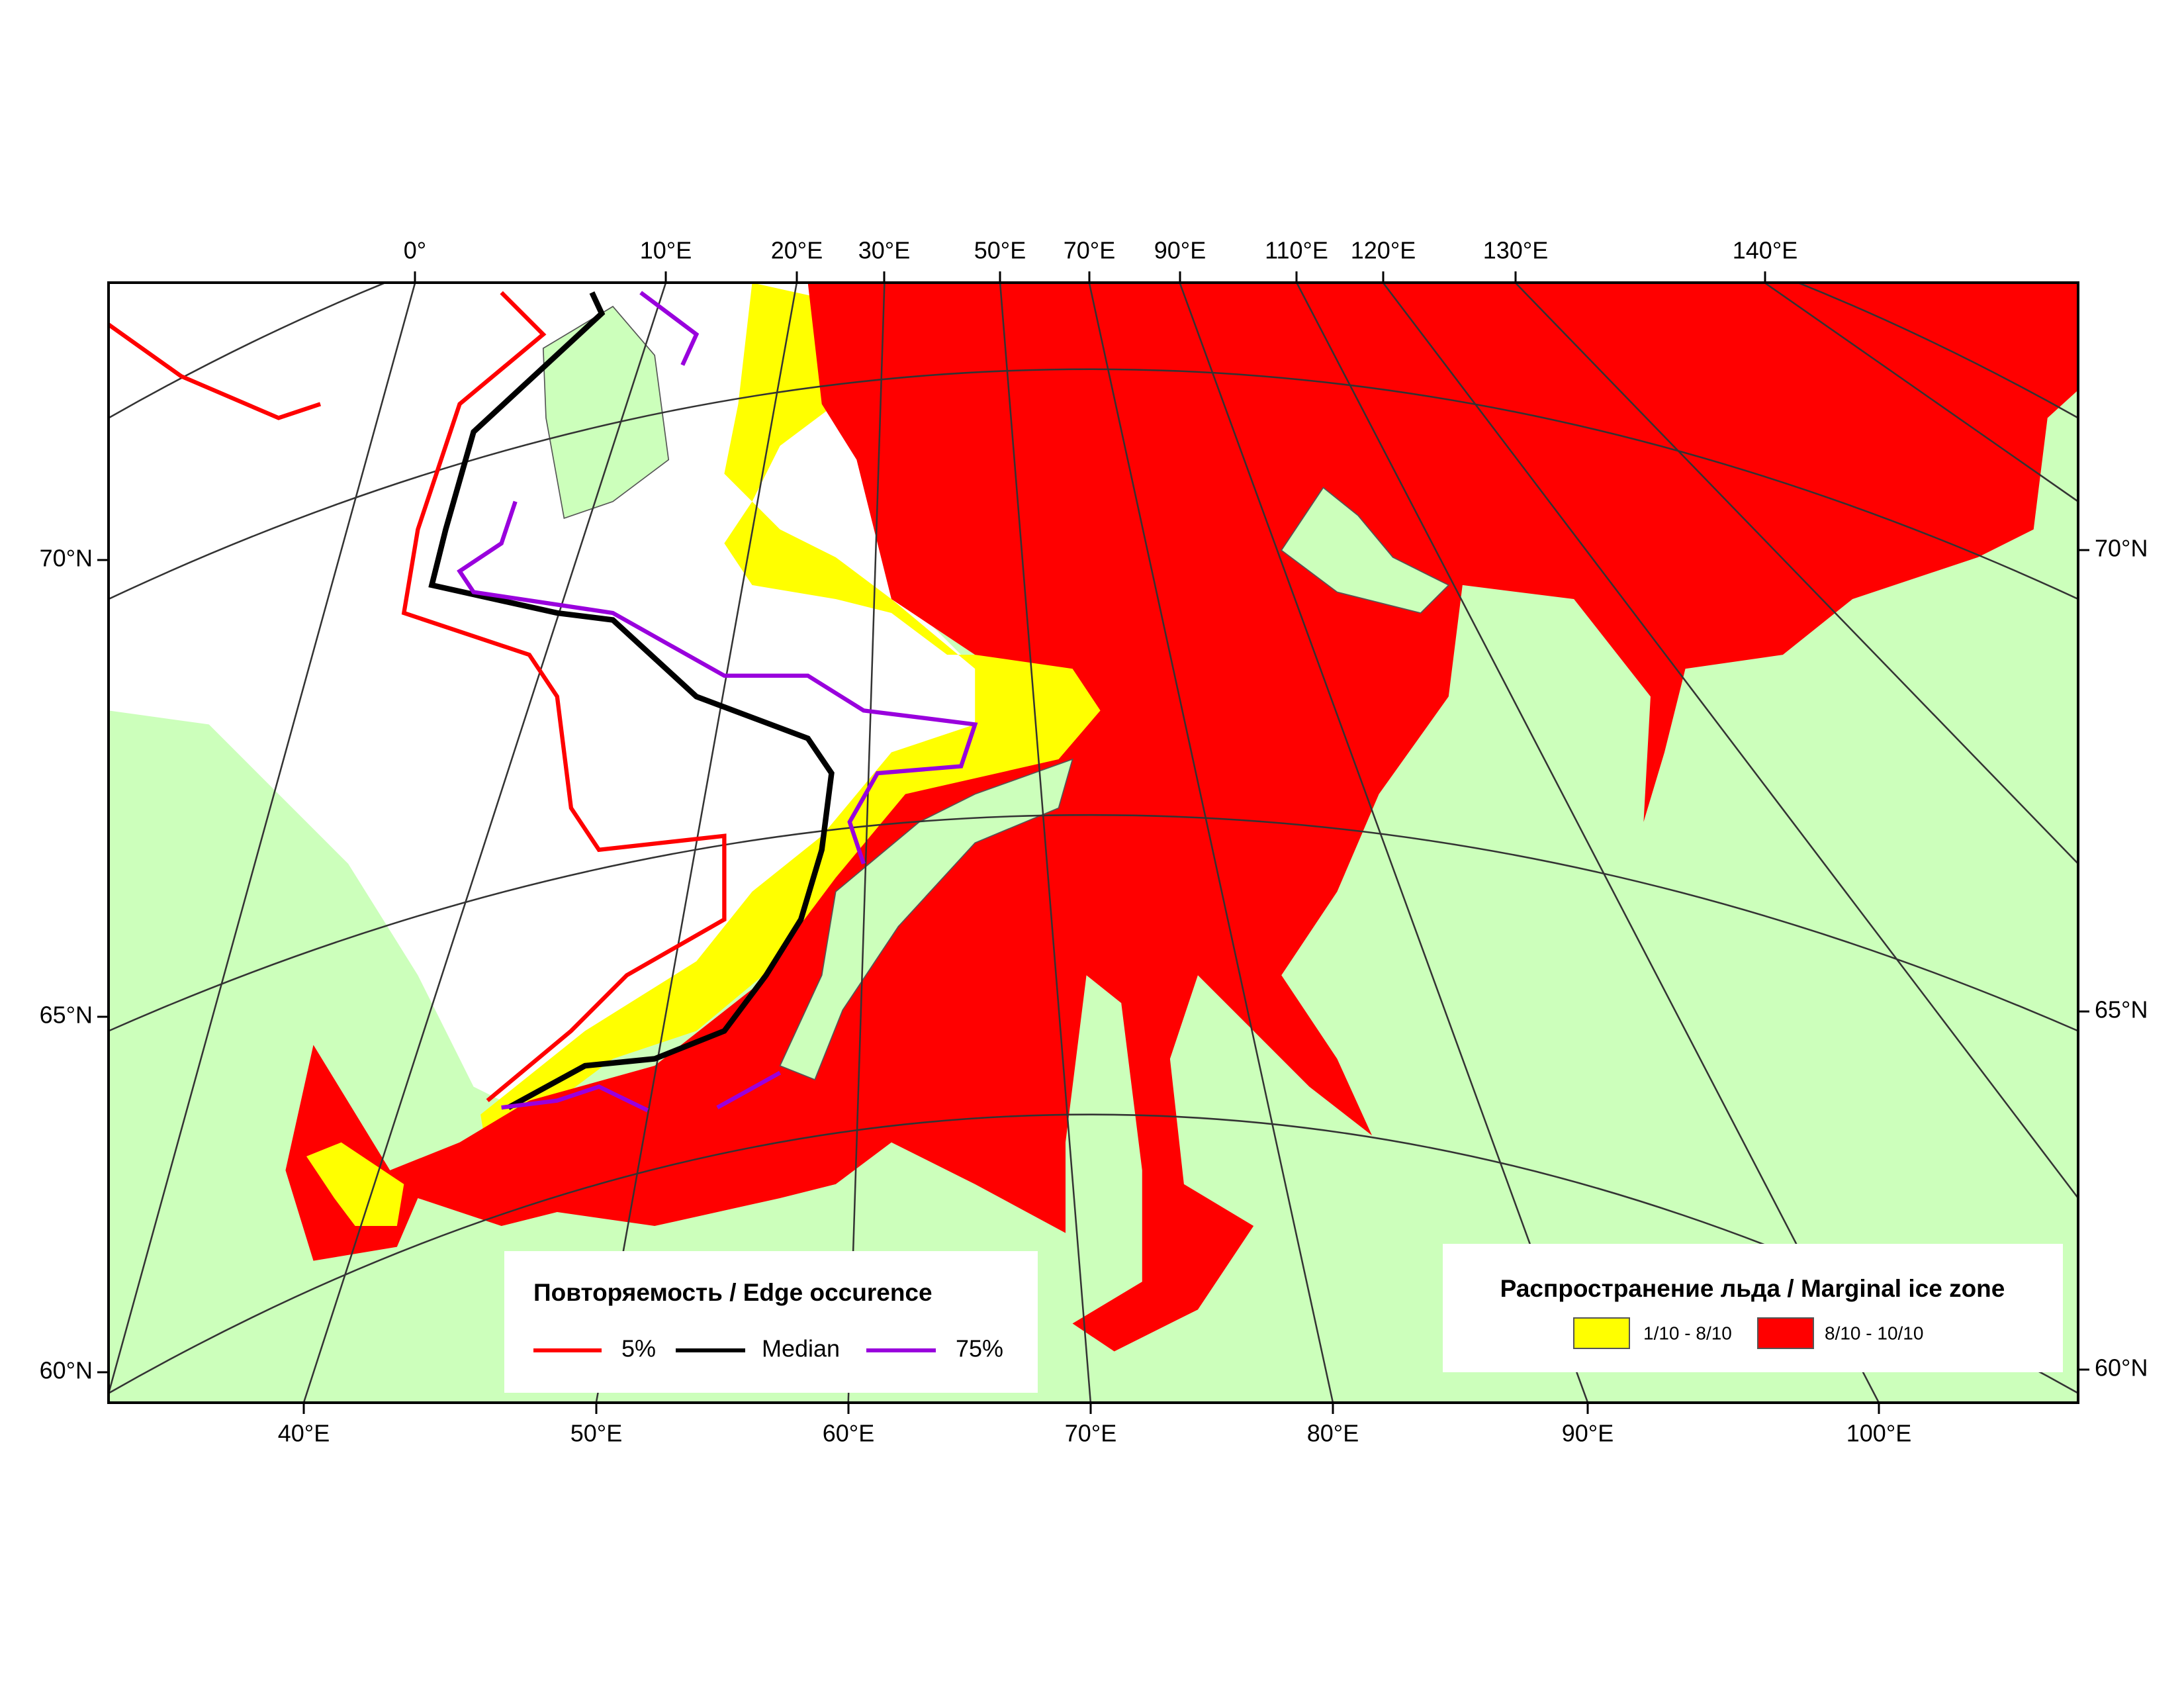 The height and width of the screenshot is (1688, 2184). I want to click on novaya-zemlya, so click(926, 919).